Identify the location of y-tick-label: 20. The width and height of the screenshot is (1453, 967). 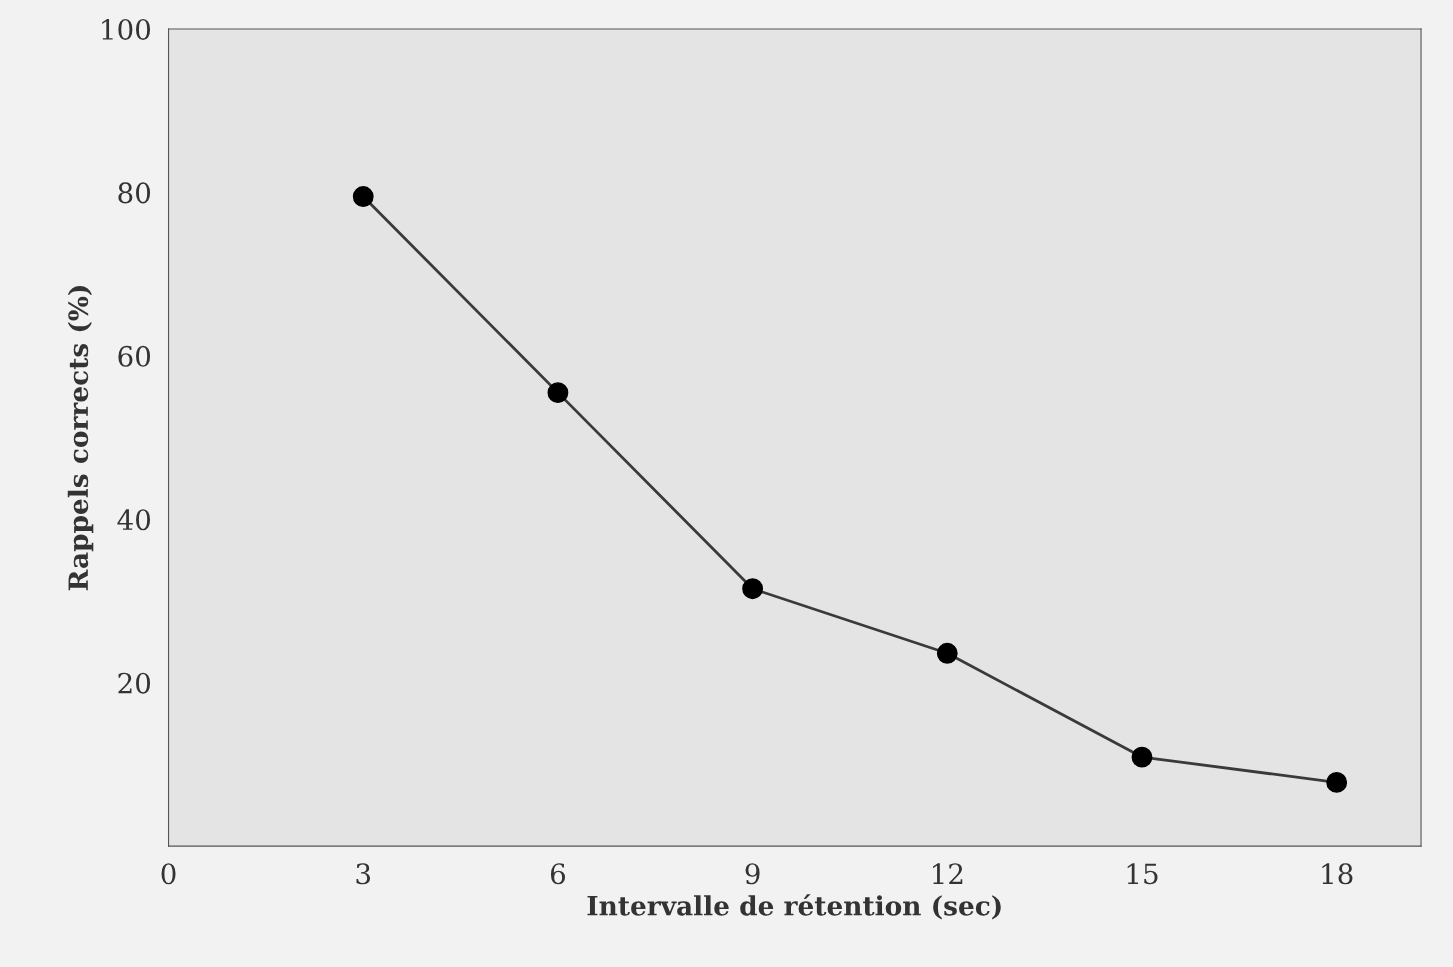
(134, 683).